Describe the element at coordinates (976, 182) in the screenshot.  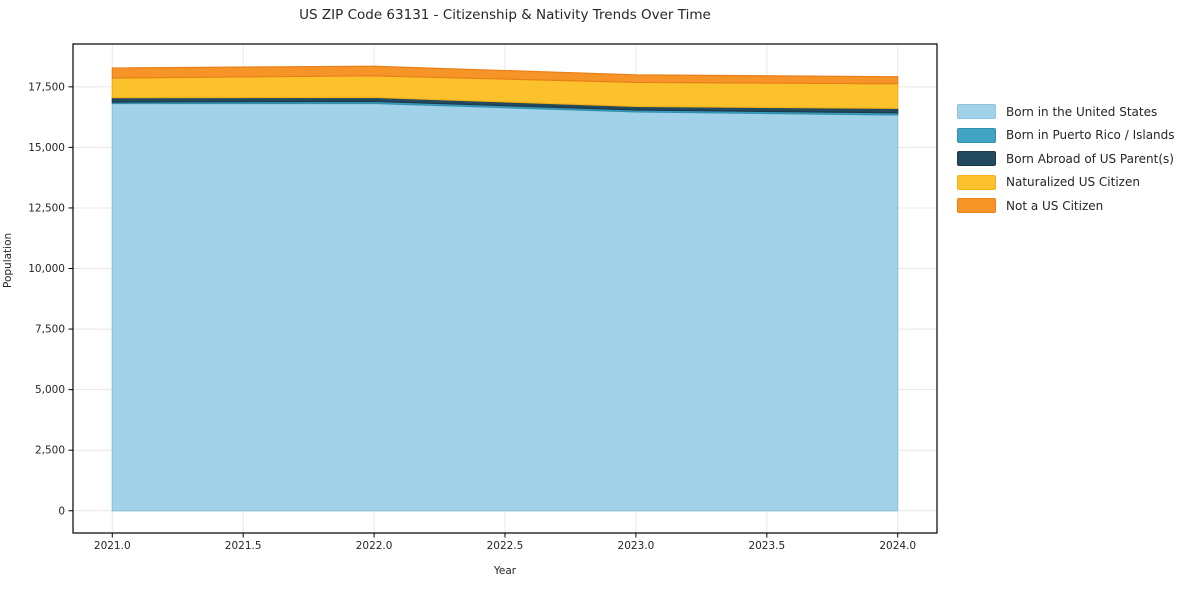
I see `legend-swatch-naturalized-us-citizen` at that location.